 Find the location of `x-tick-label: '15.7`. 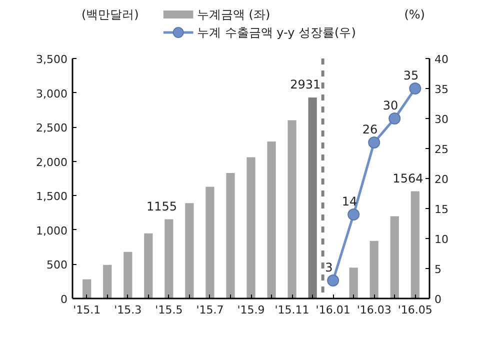

x-tick-label: '15.7 is located at coordinates (210, 310).